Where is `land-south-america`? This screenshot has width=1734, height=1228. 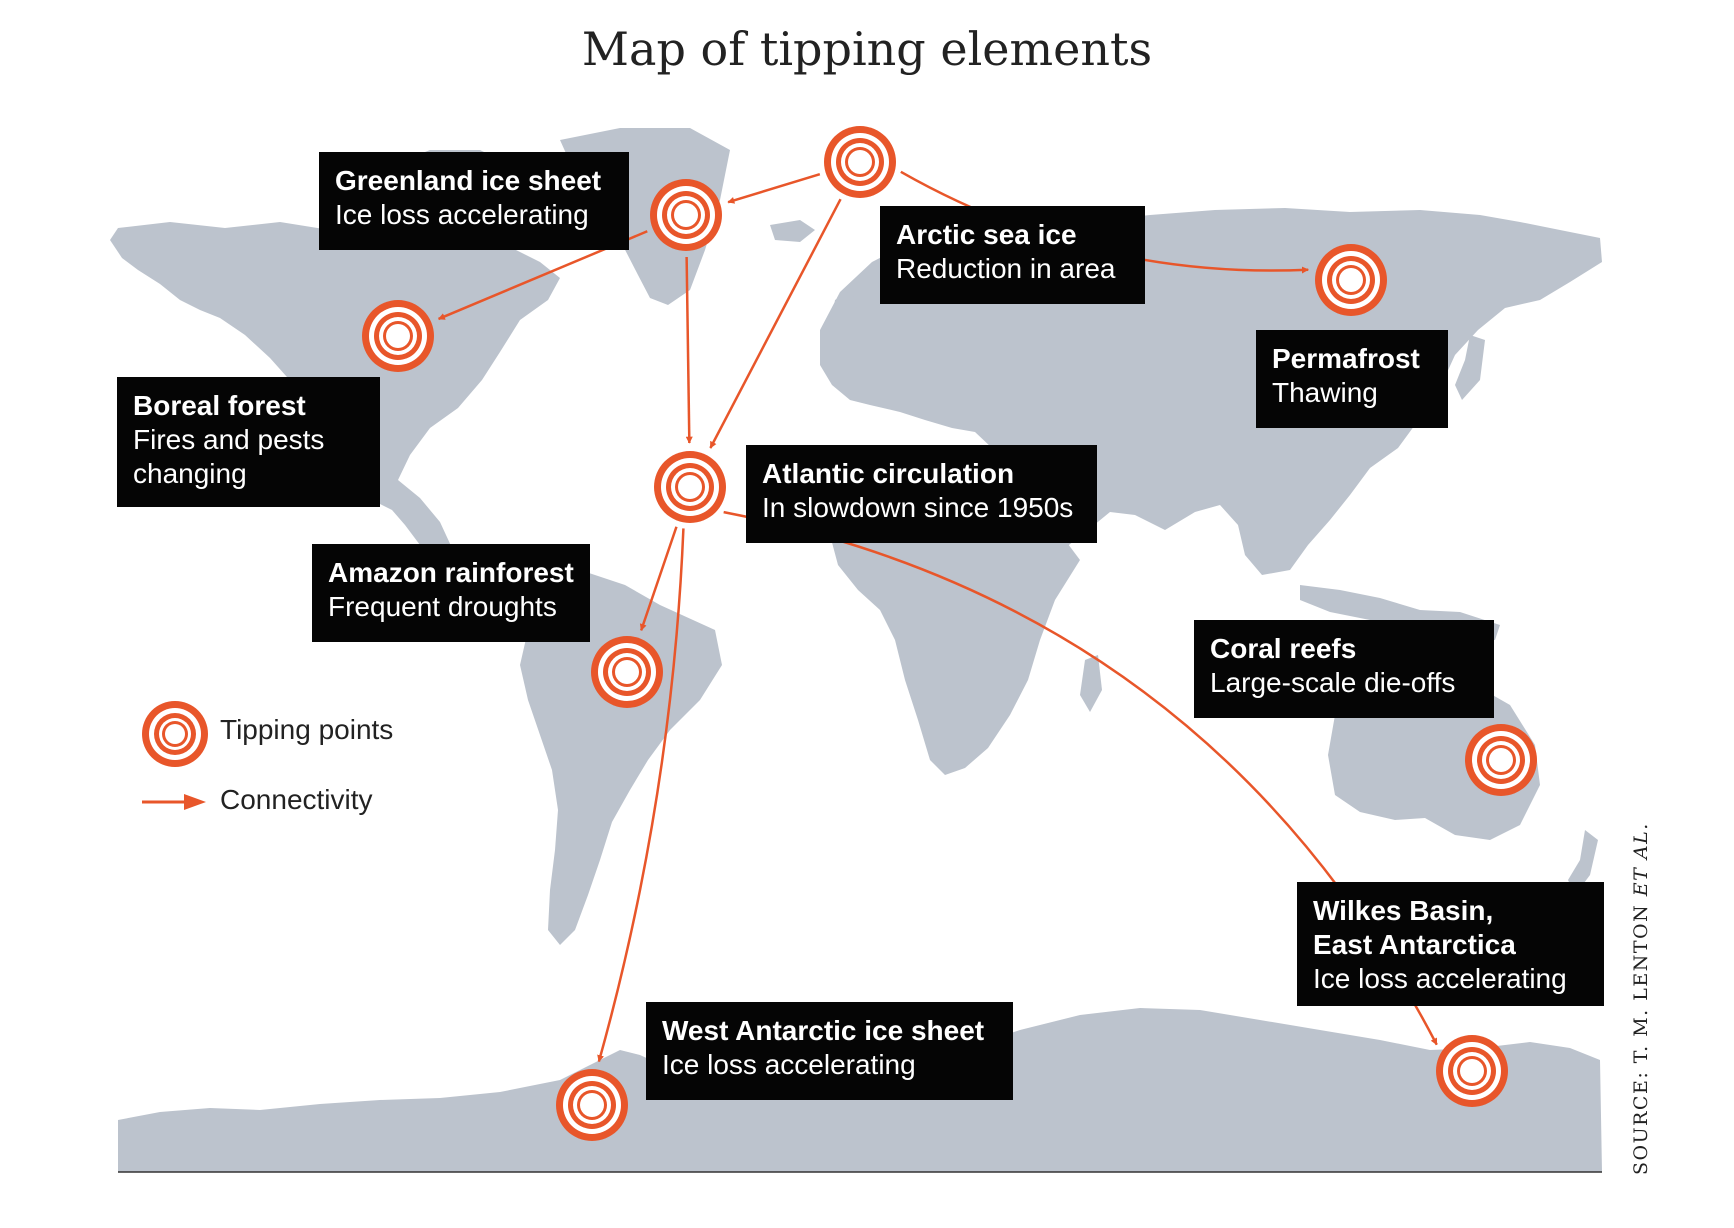
land-south-america is located at coordinates (621, 757).